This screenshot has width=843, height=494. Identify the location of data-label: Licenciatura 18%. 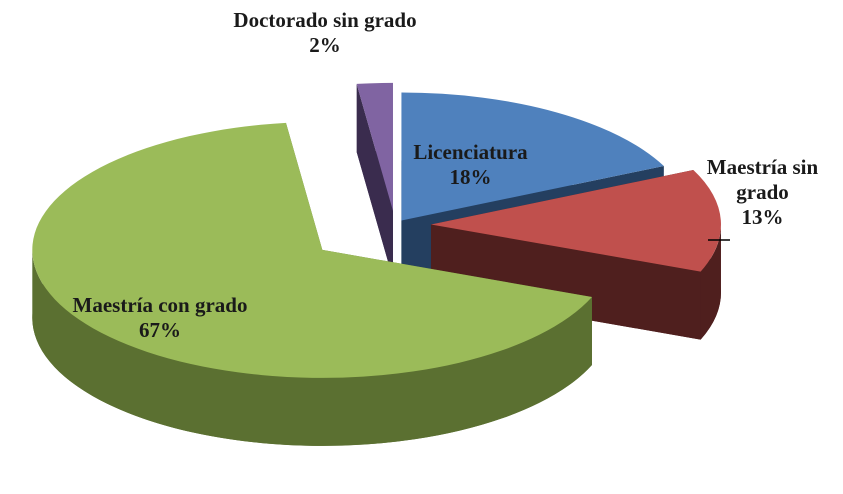
(470, 165).